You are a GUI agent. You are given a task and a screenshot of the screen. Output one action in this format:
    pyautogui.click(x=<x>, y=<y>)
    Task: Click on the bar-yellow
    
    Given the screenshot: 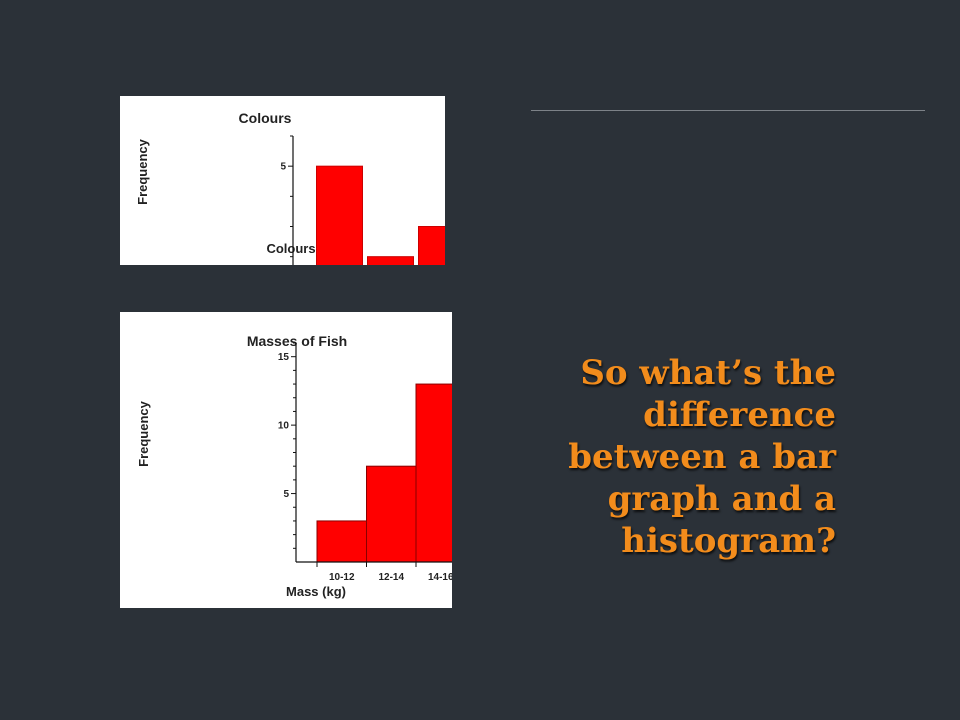 What is the action you would take?
    pyautogui.click(x=431, y=245)
    